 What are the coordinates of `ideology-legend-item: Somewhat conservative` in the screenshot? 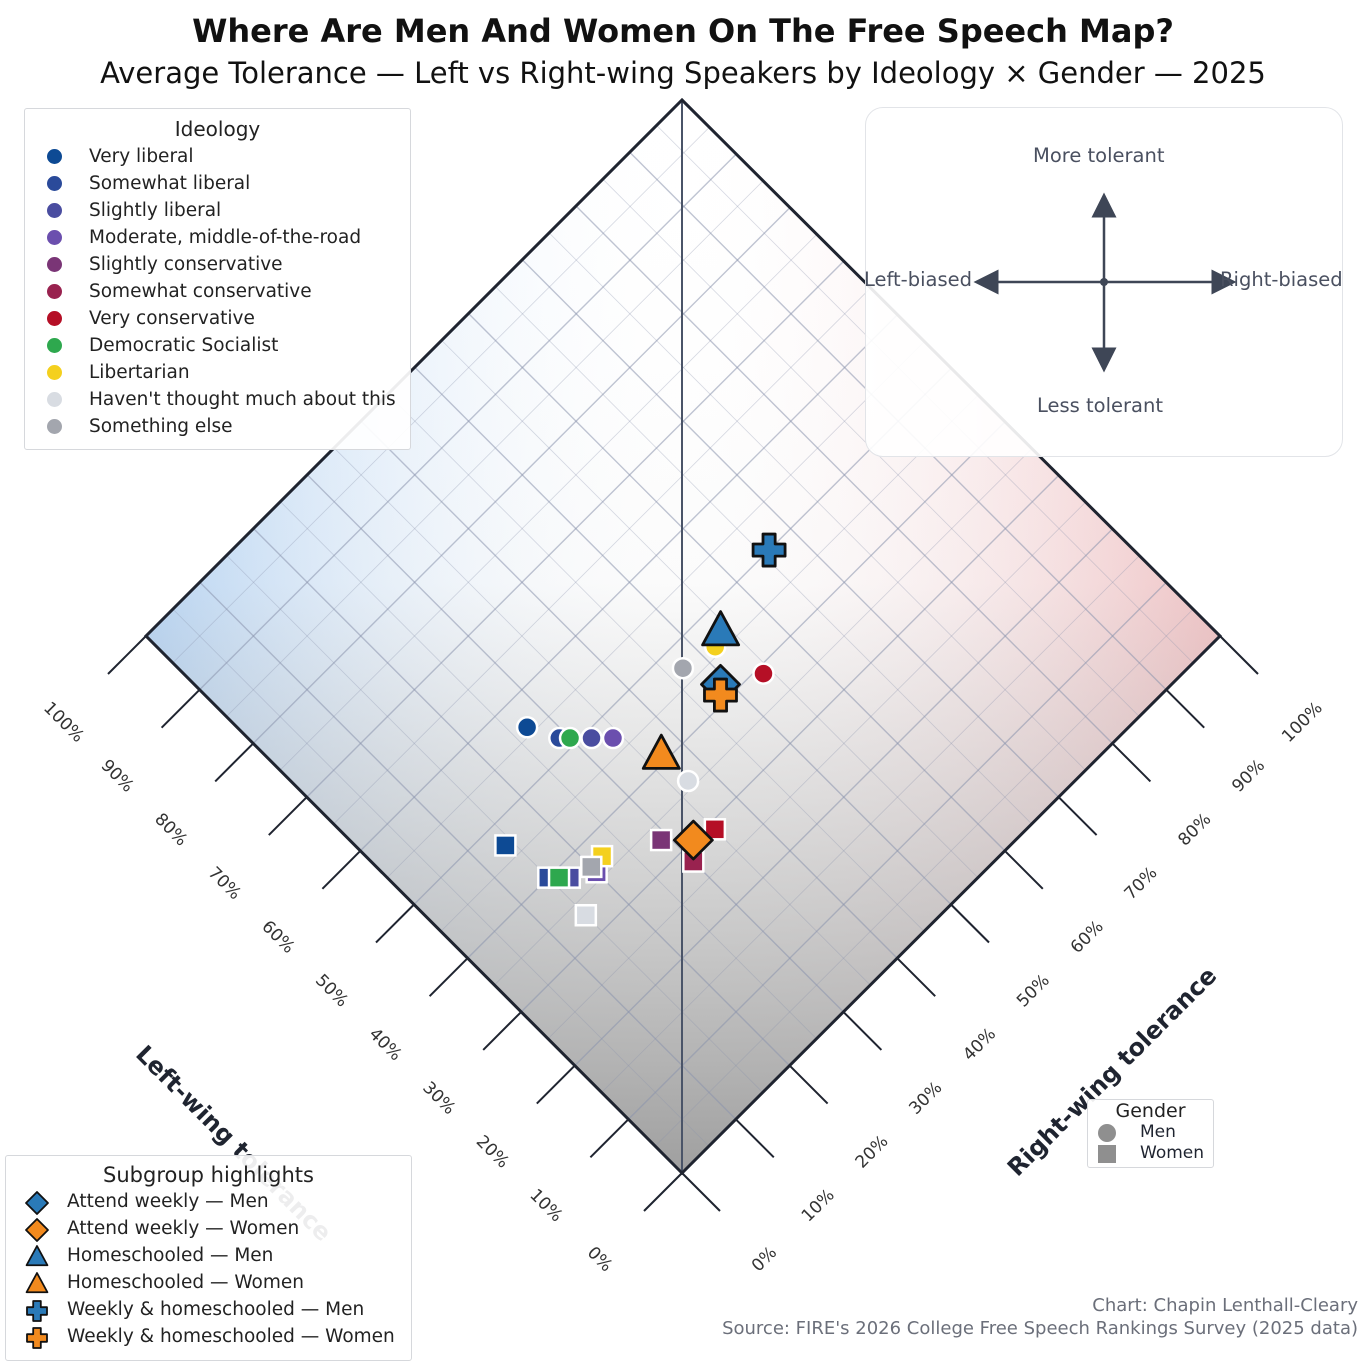 It's located at (217, 291).